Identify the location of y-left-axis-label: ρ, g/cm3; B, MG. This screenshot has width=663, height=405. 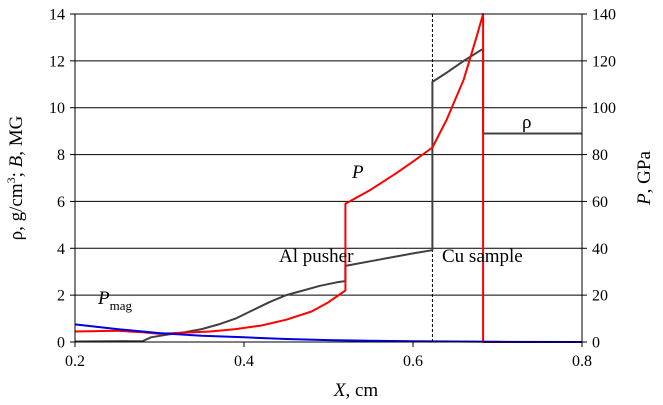
(15, 177).